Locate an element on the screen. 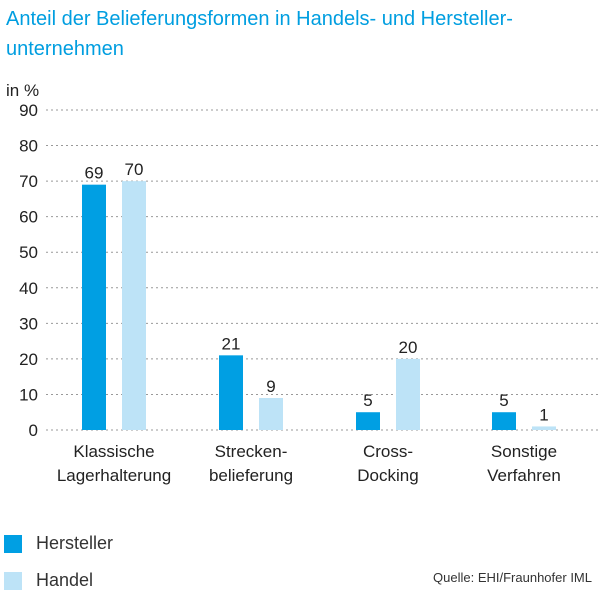 This screenshot has height=596, width=600. x-tick-label: Docking is located at coordinates (387, 475).